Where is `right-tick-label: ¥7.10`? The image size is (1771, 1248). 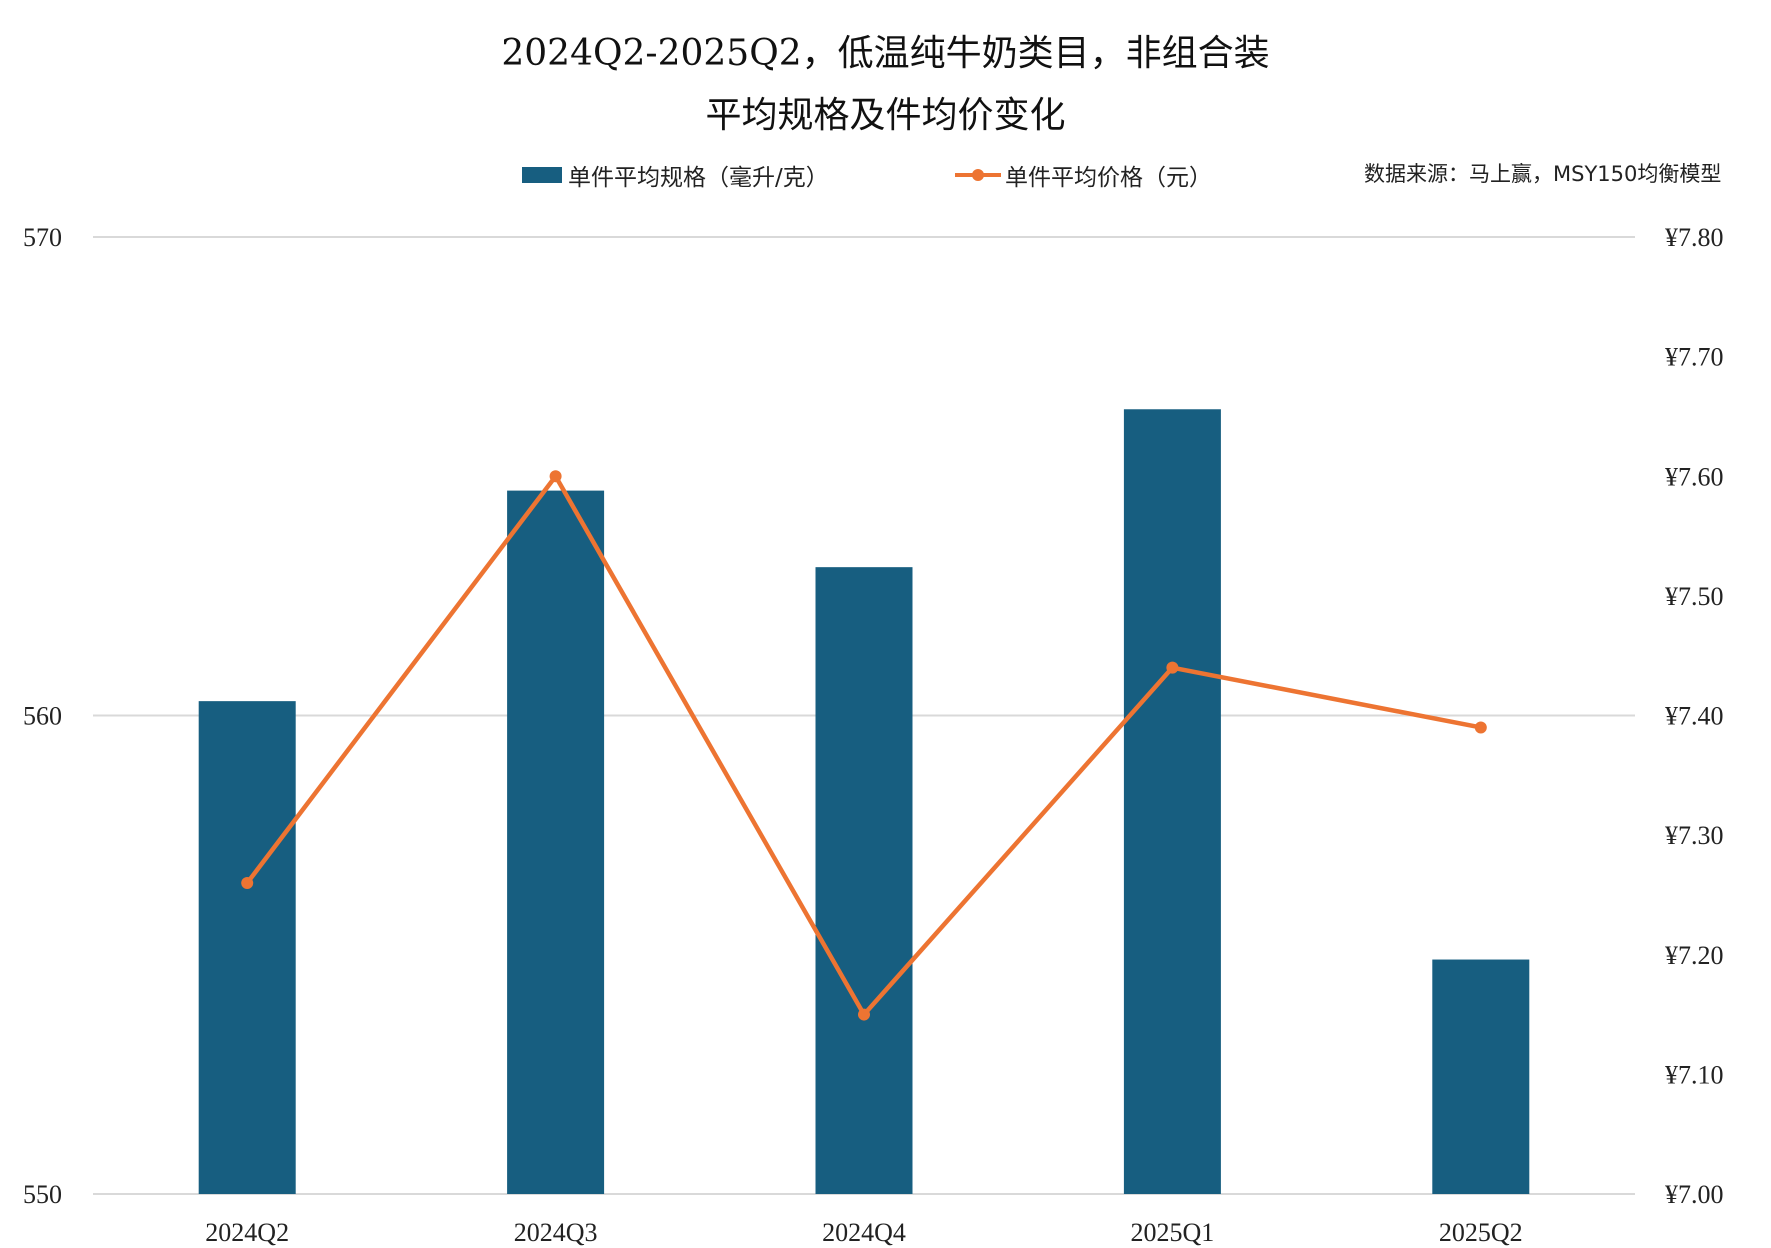
right-tick-label: ¥7.10 is located at coordinates (1694, 1074).